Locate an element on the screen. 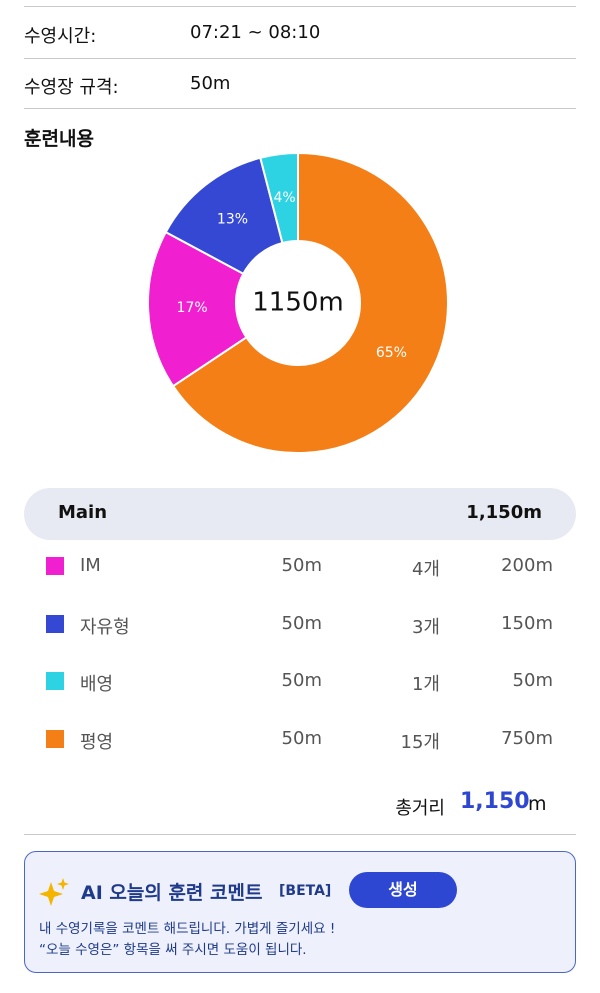 The width and height of the screenshot is (600, 993). total-unit: m is located at coordinates (537, 804).